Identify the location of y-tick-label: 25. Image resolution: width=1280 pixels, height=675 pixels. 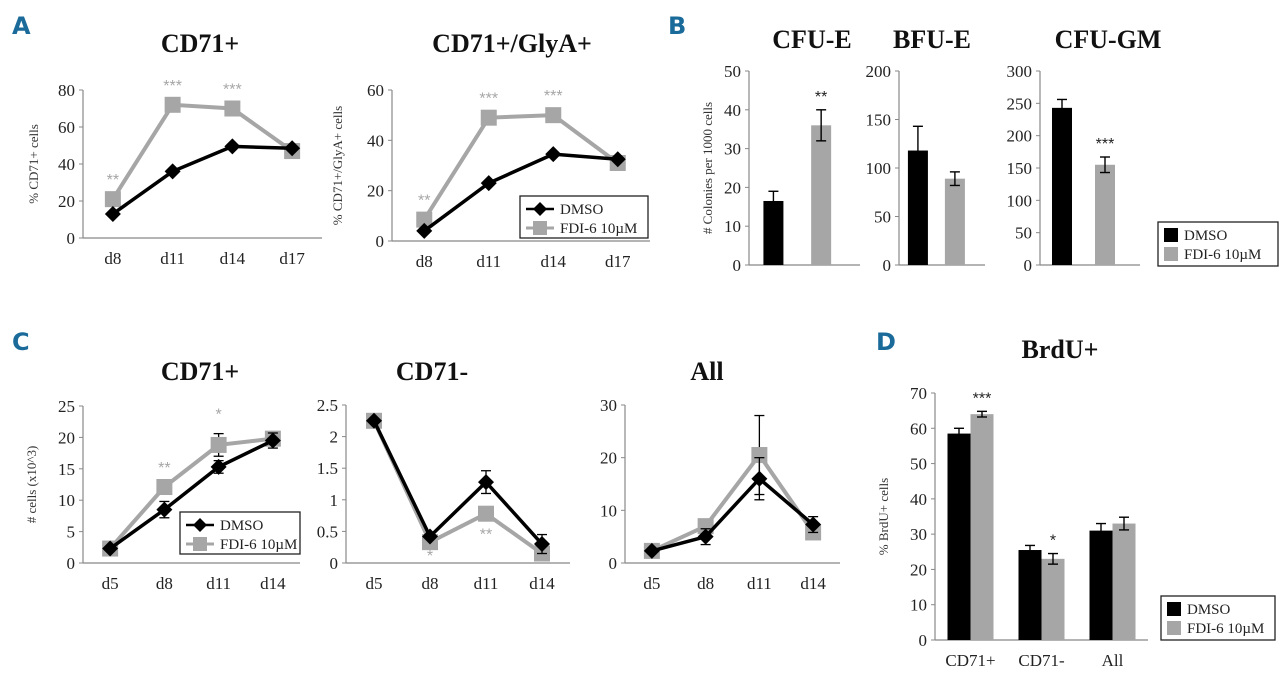
(66, 406).